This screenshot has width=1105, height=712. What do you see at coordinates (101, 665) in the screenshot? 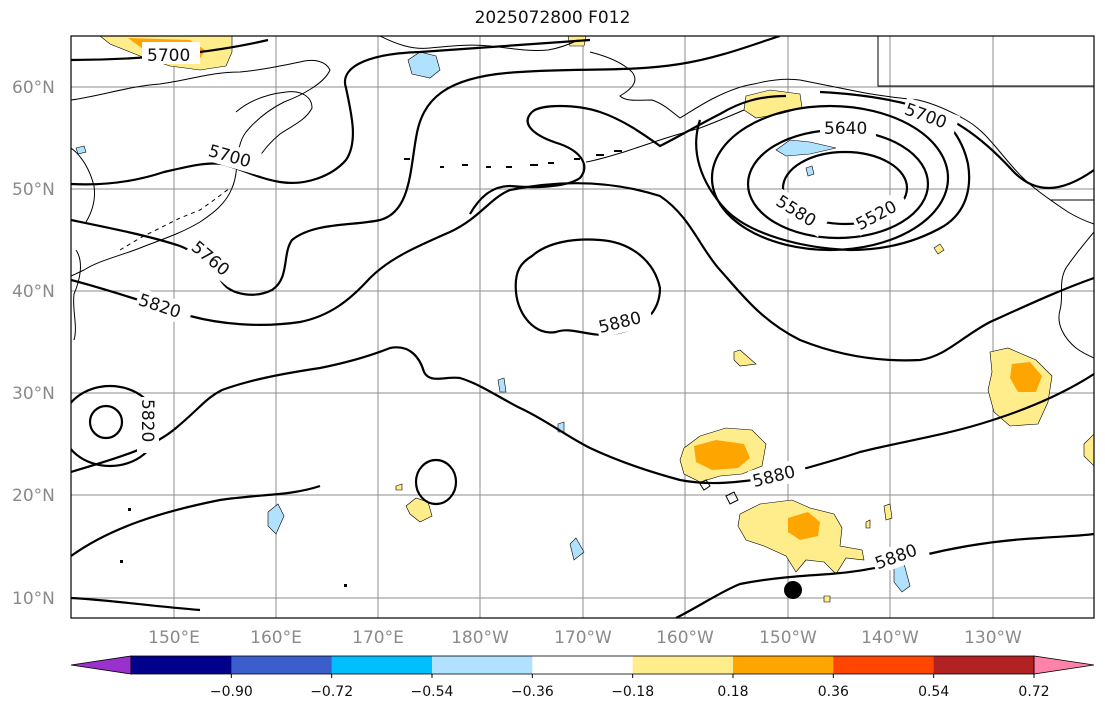
I see `colorbar-extend-low` at bounding box center [101, 665].